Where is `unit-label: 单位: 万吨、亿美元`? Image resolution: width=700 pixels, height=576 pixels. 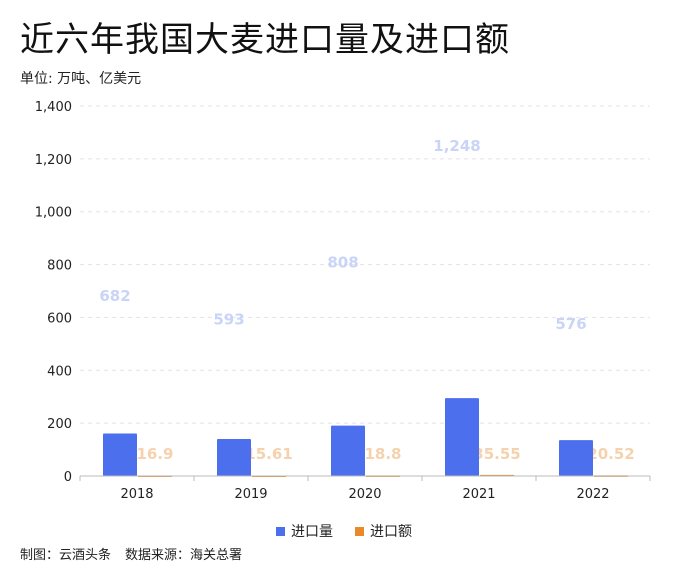 unit-label: 单位: 万吨、亿美元 is located at coordinates (81, 79).